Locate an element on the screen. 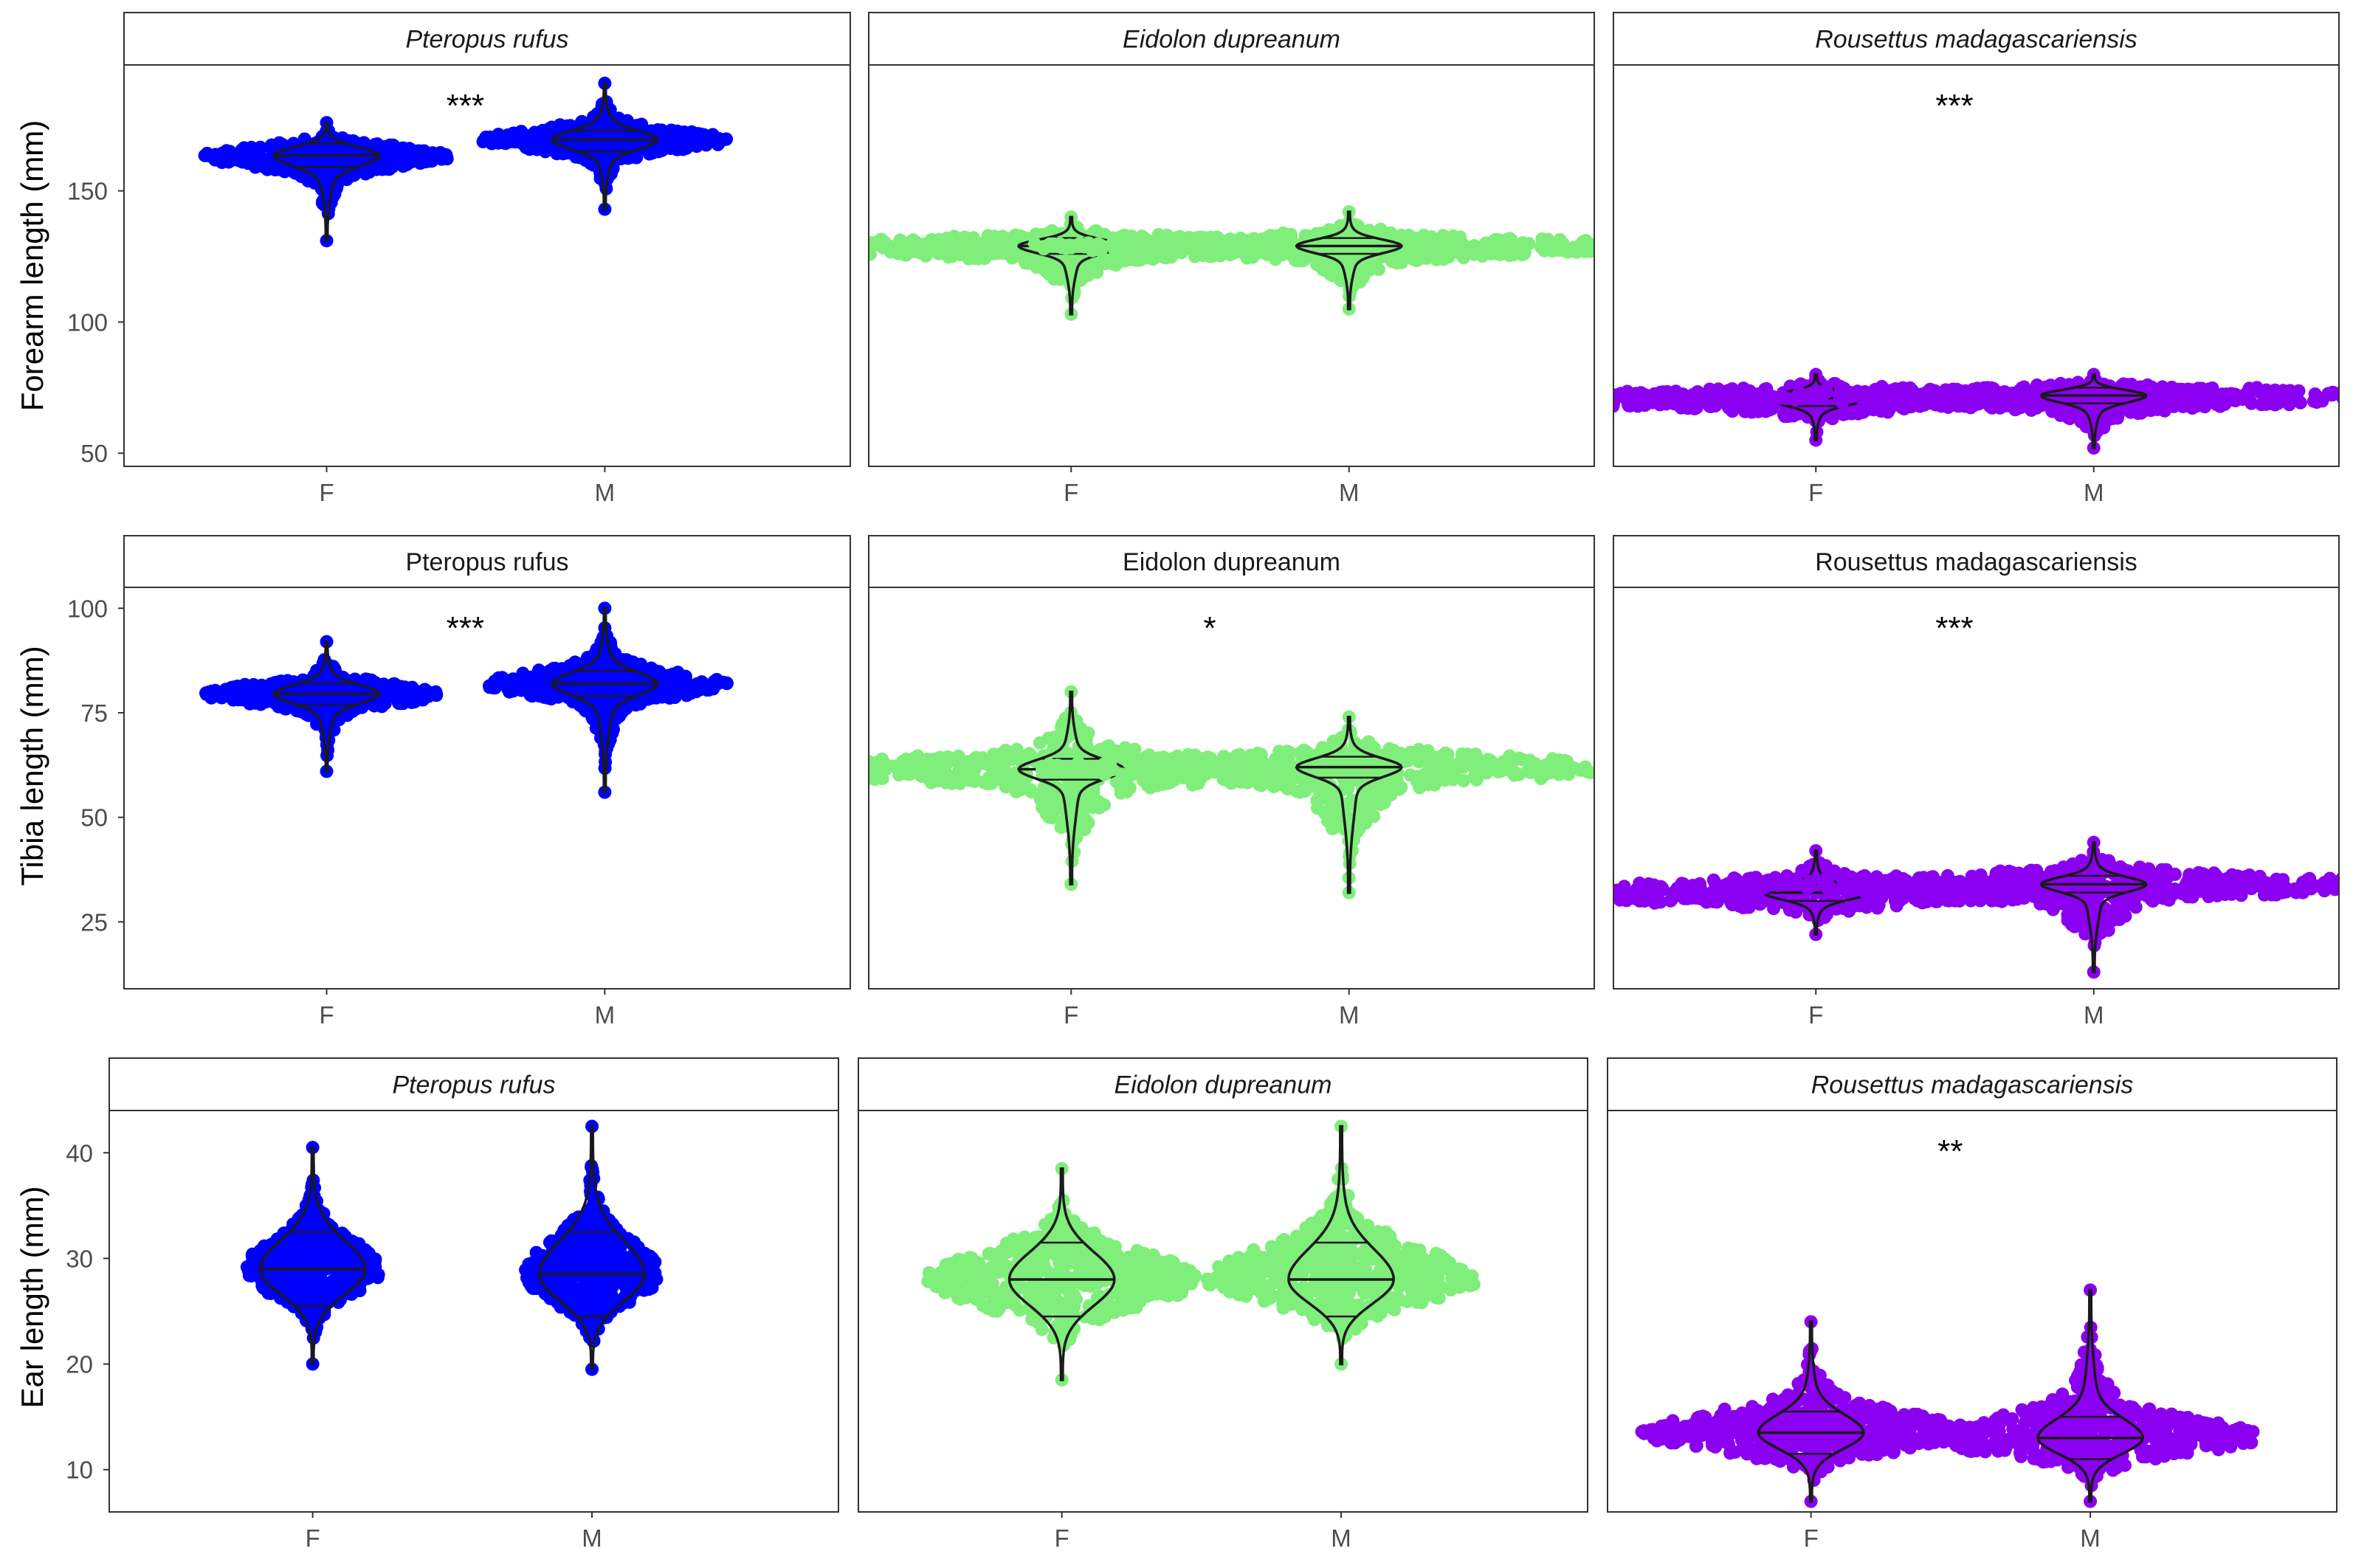 Image resolution: width=2353 pixels, height=1568 pixels. strip-pteropus-rufus is located at coordinates (487, 39).